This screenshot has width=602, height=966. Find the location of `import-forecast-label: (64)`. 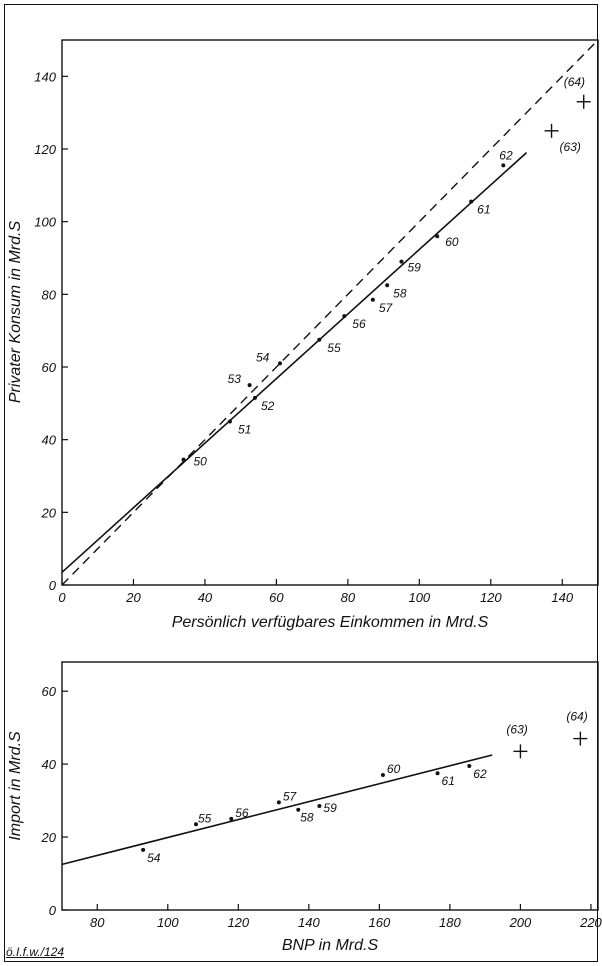

import-forecast-label: (64) is located at coordinates (576, 717).